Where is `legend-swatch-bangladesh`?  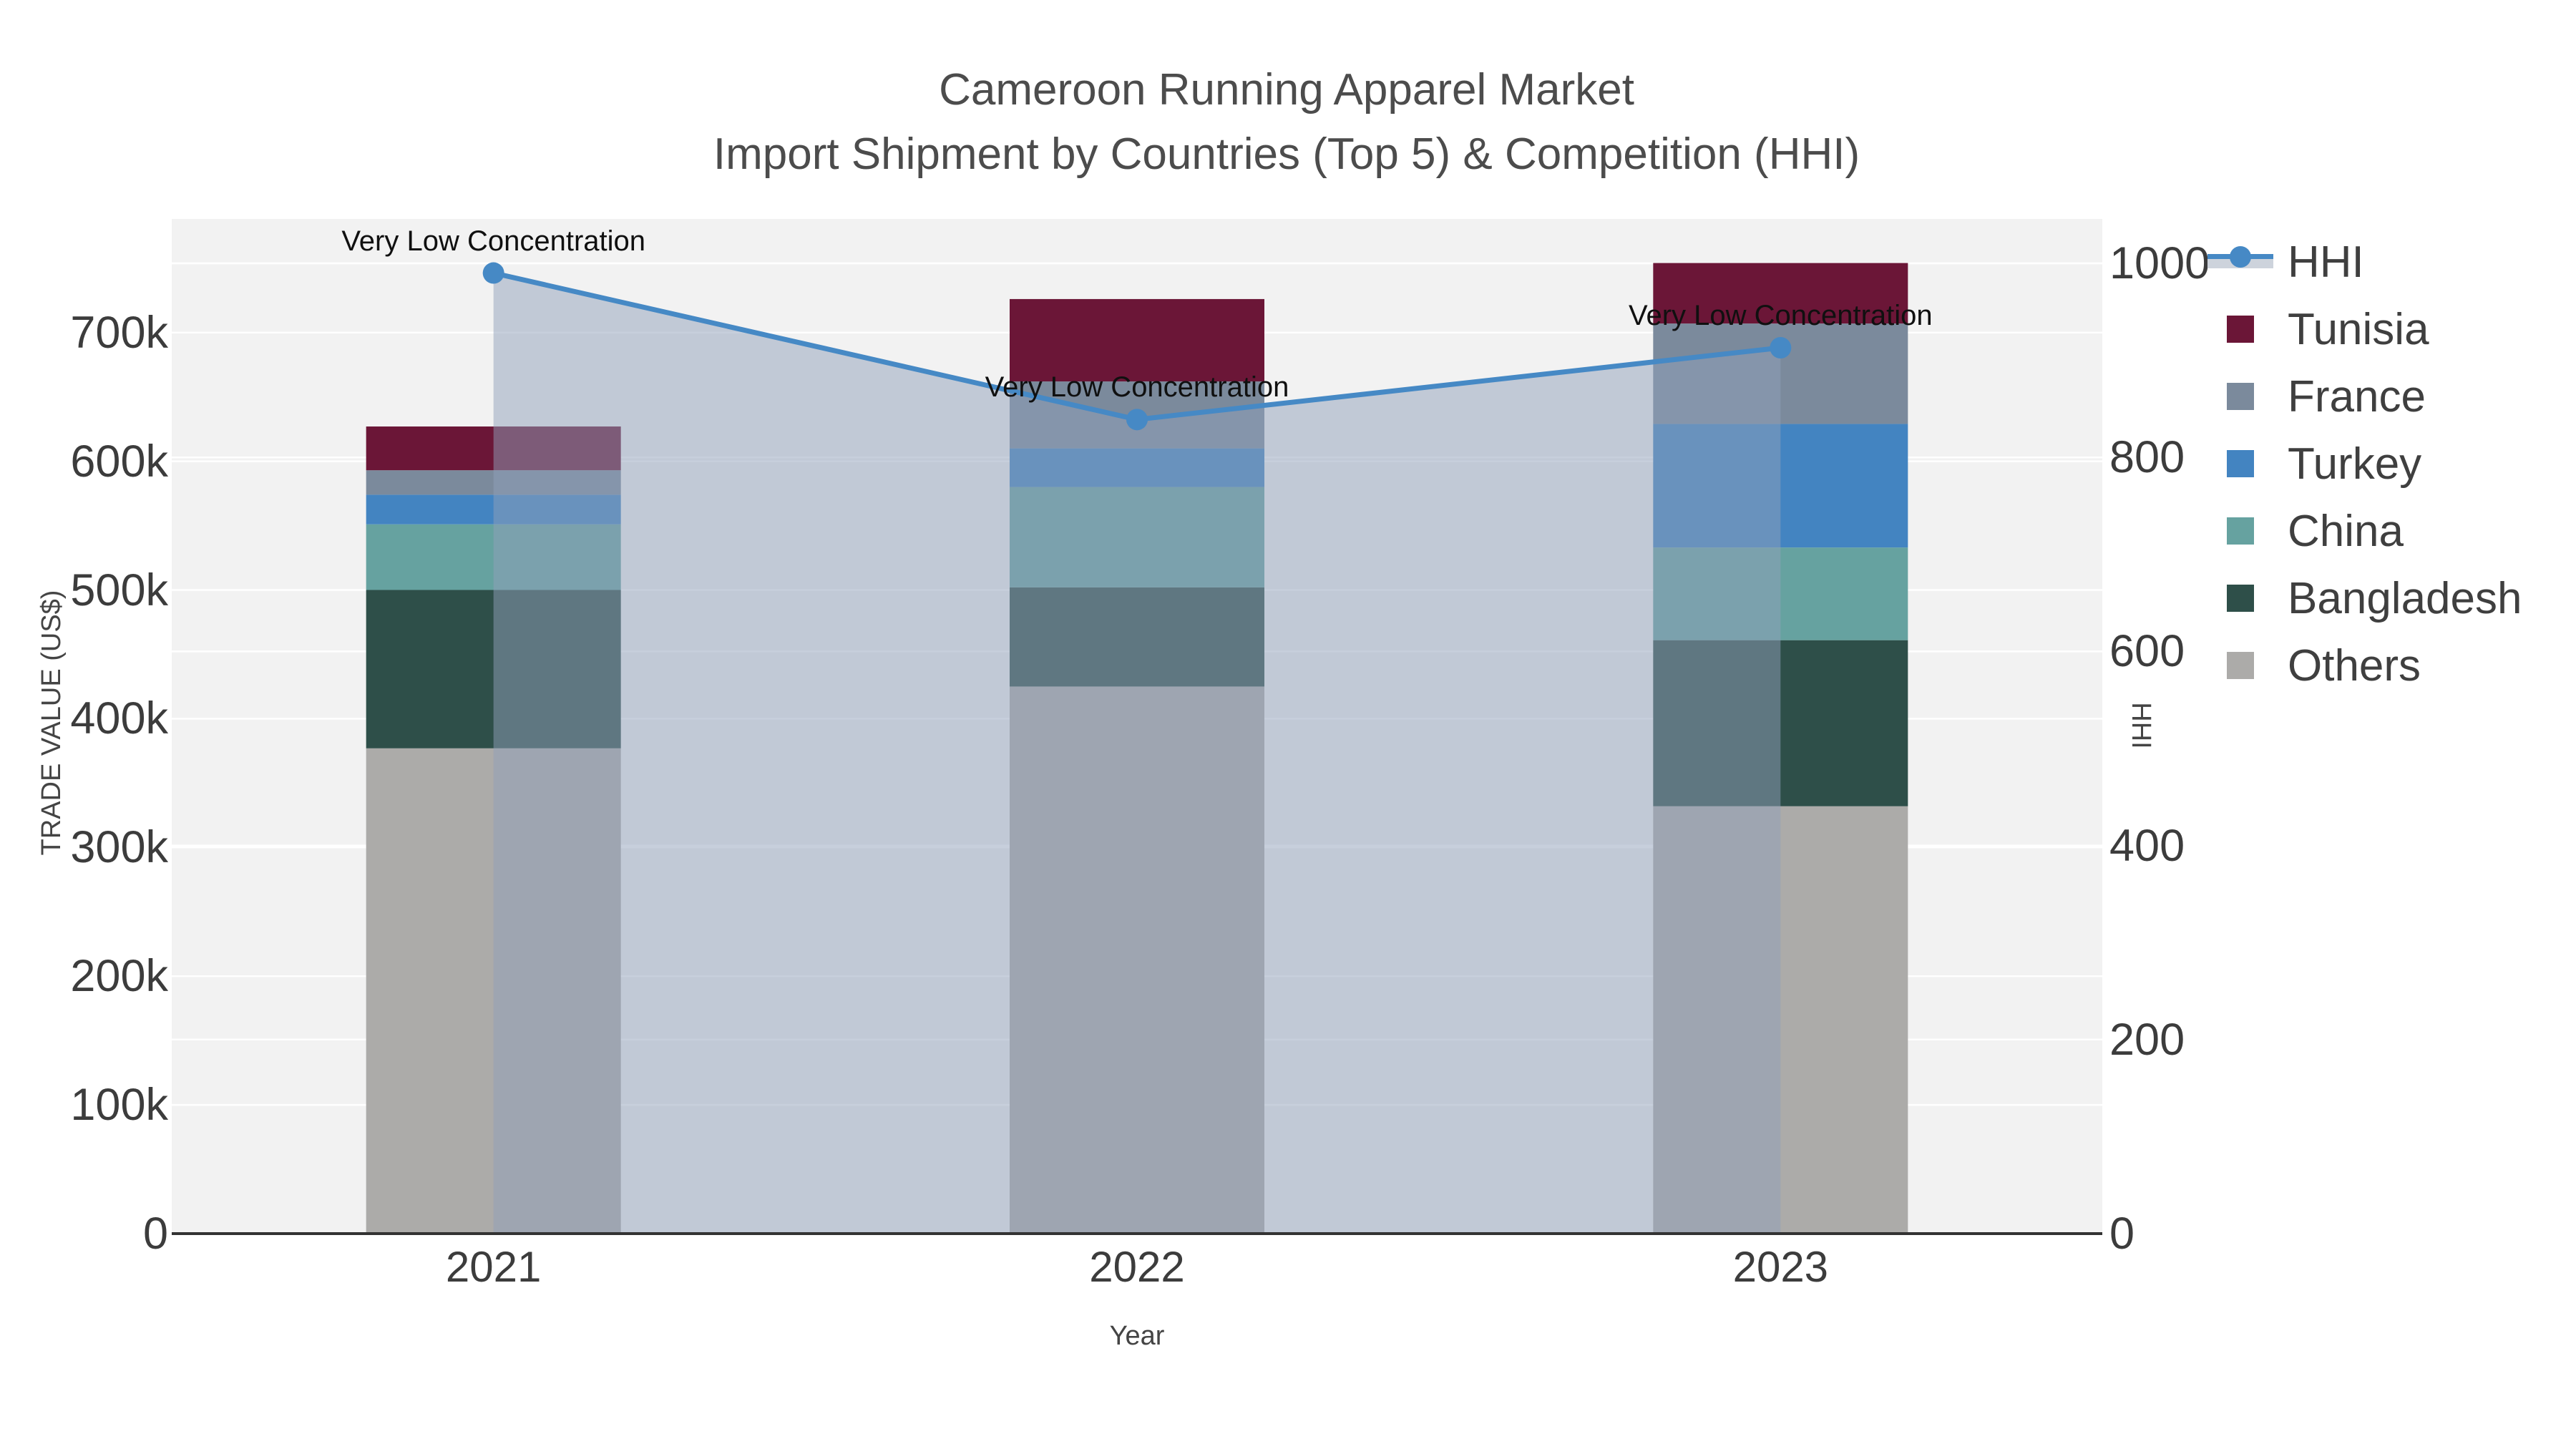 legend-swatch-bangladesh is located at coordinates (2240, 598).